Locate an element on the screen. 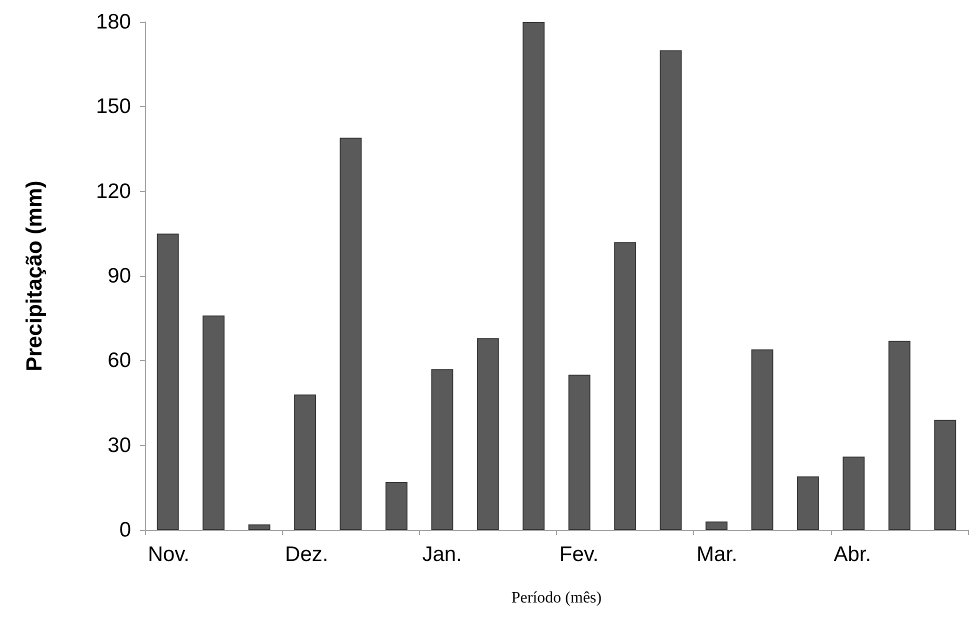 The image size is (977, 635). y-tick-label: 0 is located at coordinates (125, 530).